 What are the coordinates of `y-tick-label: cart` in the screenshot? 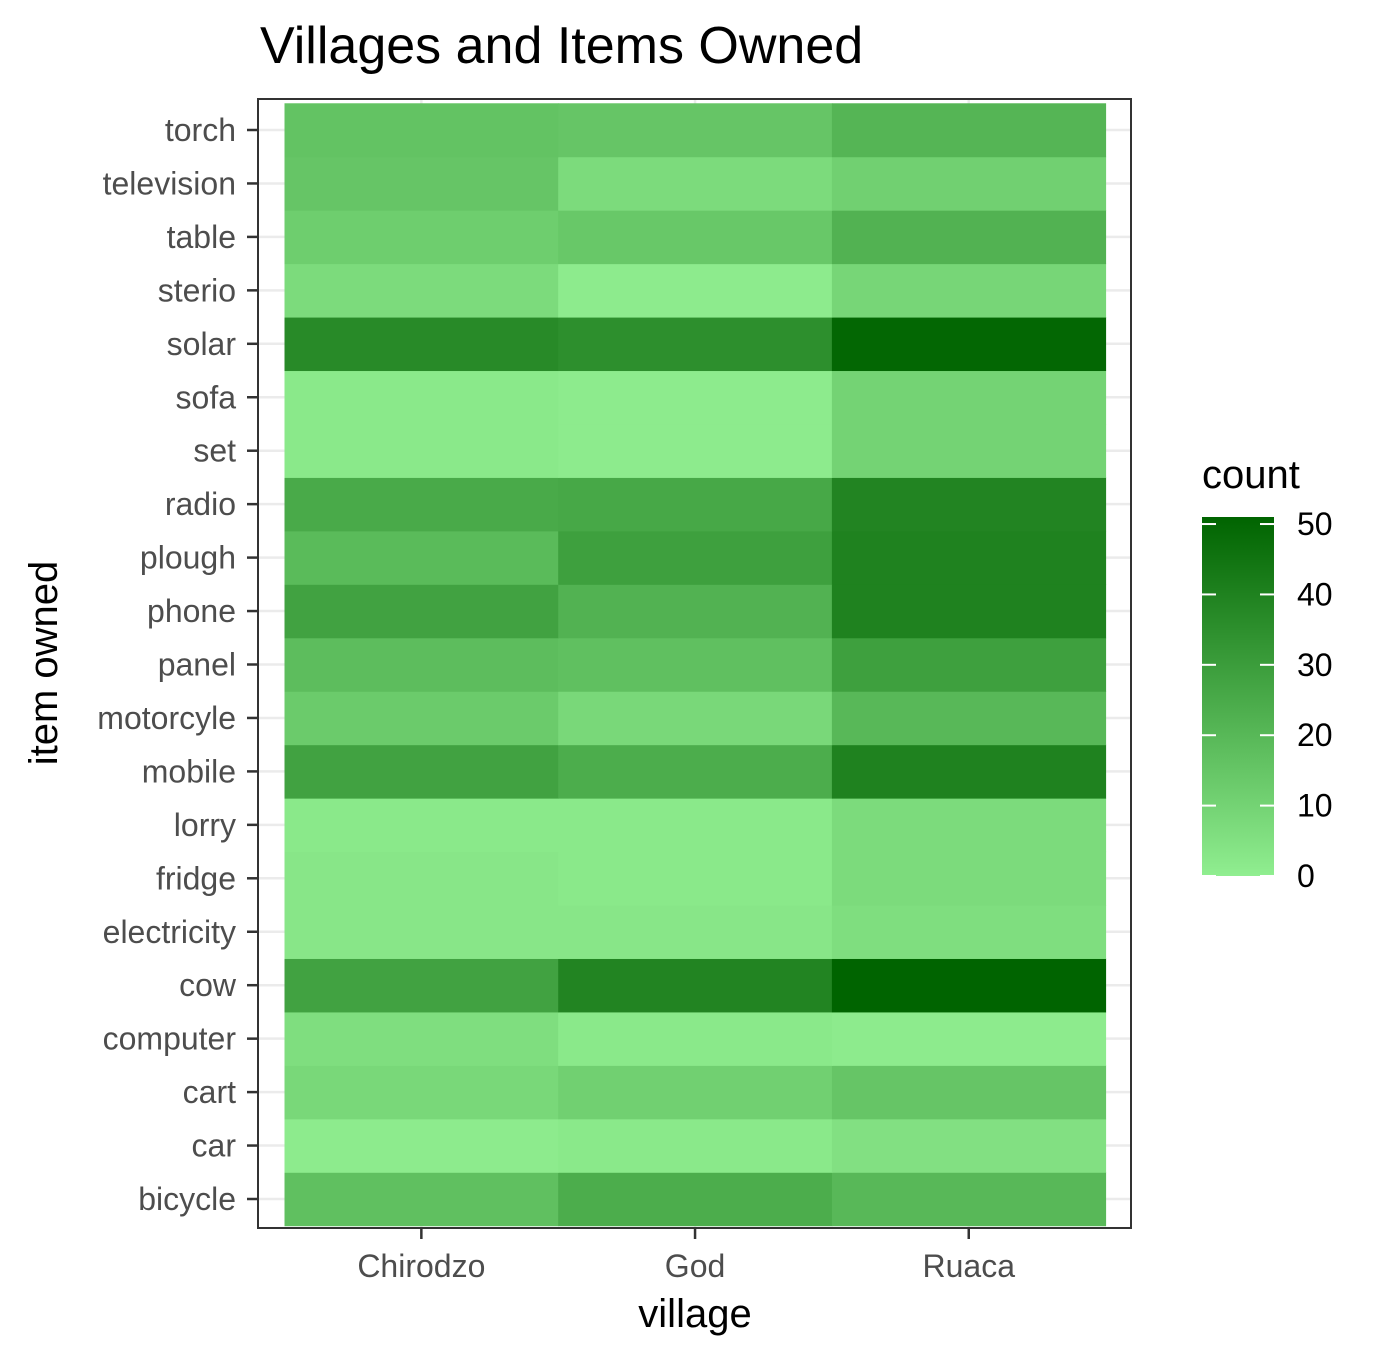 It's located at (209, 1092).